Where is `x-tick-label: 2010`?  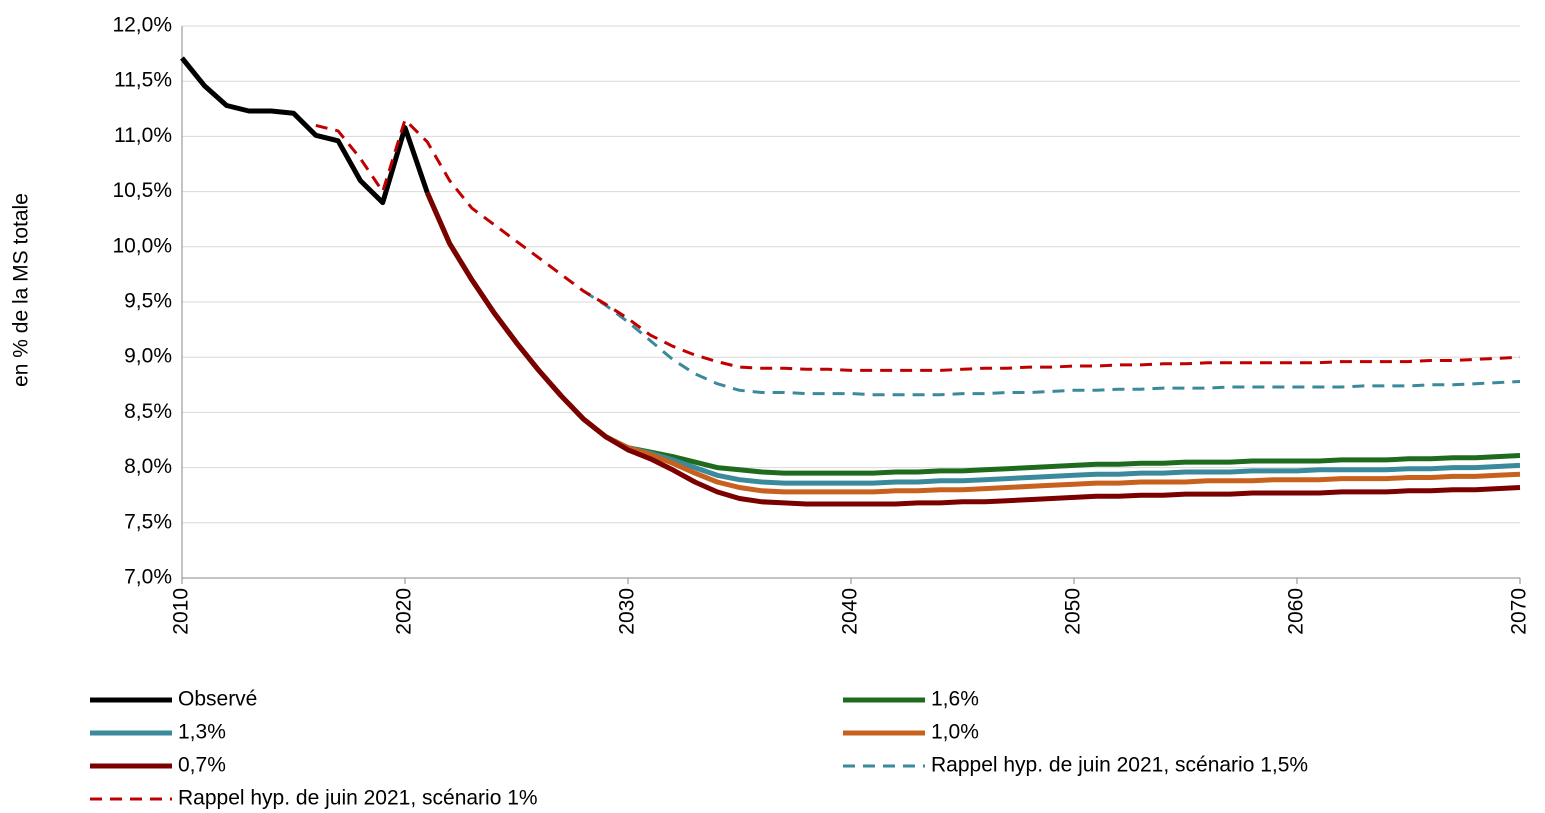
x-tick-label: 2010 is located at coordinates (181, 611).